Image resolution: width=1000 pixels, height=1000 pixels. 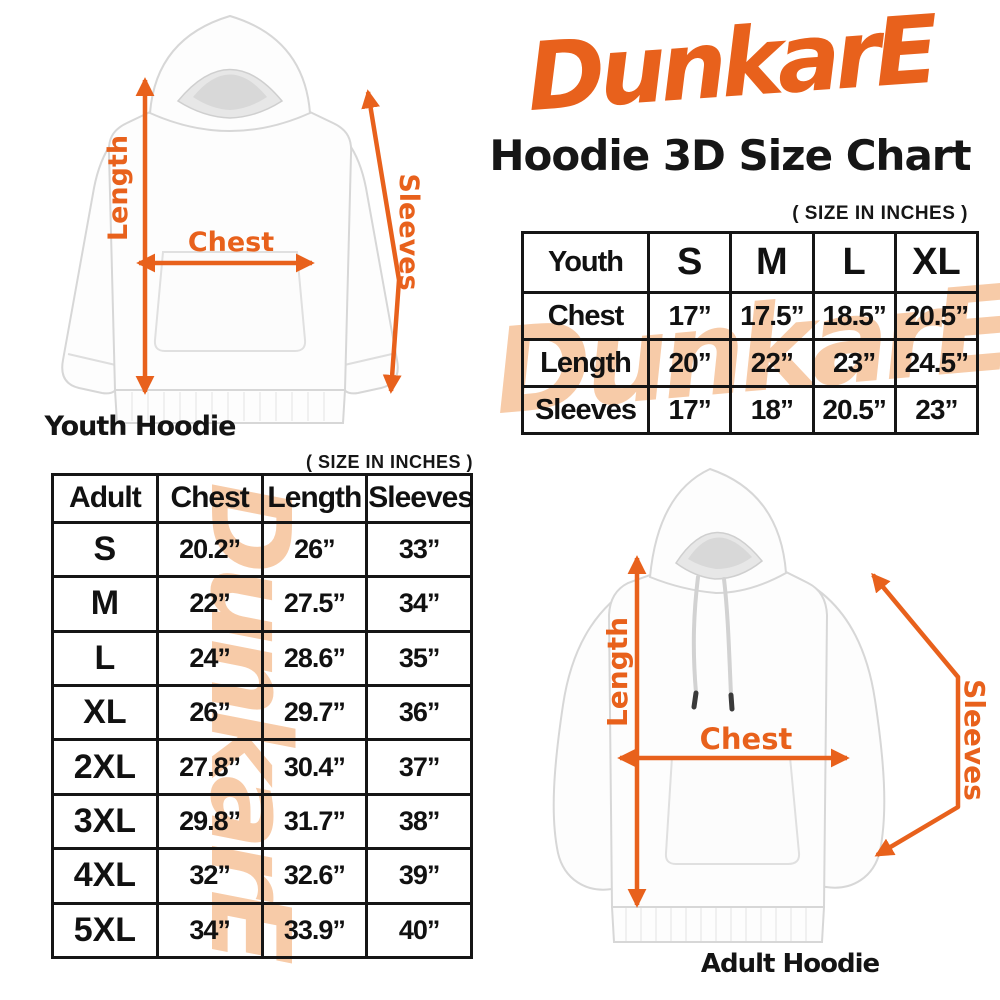 What do you see at coordinates (105, 713) in the screenshot?
I see `row-label: XL` at bounding box center [105, 713].